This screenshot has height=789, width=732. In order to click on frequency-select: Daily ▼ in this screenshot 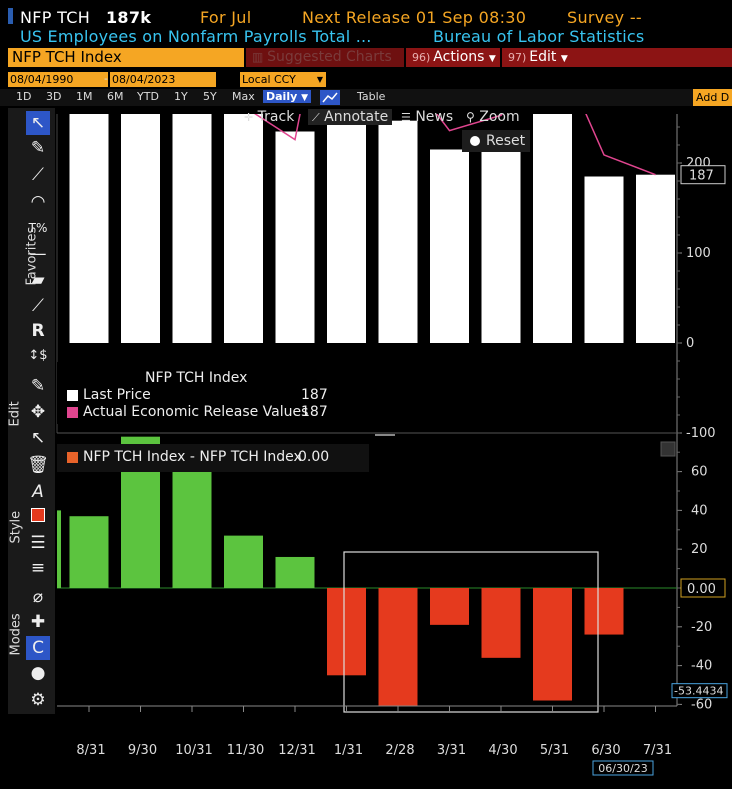, I will do `click(287, 96)`.